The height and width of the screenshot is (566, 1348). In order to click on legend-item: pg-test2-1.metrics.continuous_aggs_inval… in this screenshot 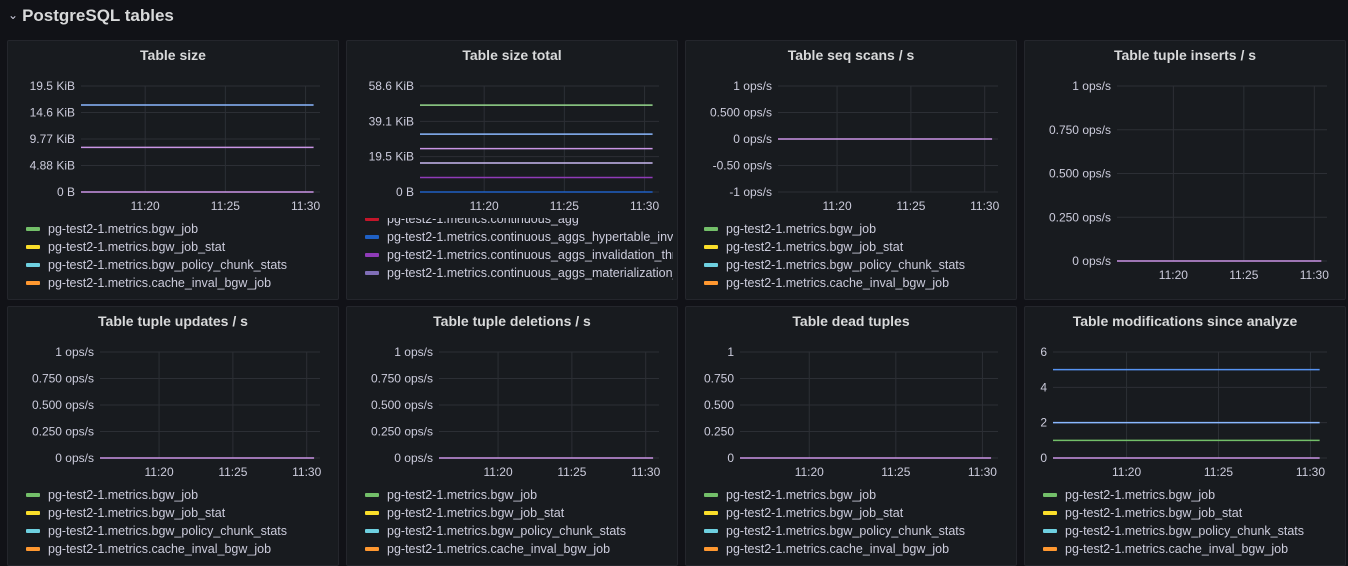, I will do `click(519, 255)`.